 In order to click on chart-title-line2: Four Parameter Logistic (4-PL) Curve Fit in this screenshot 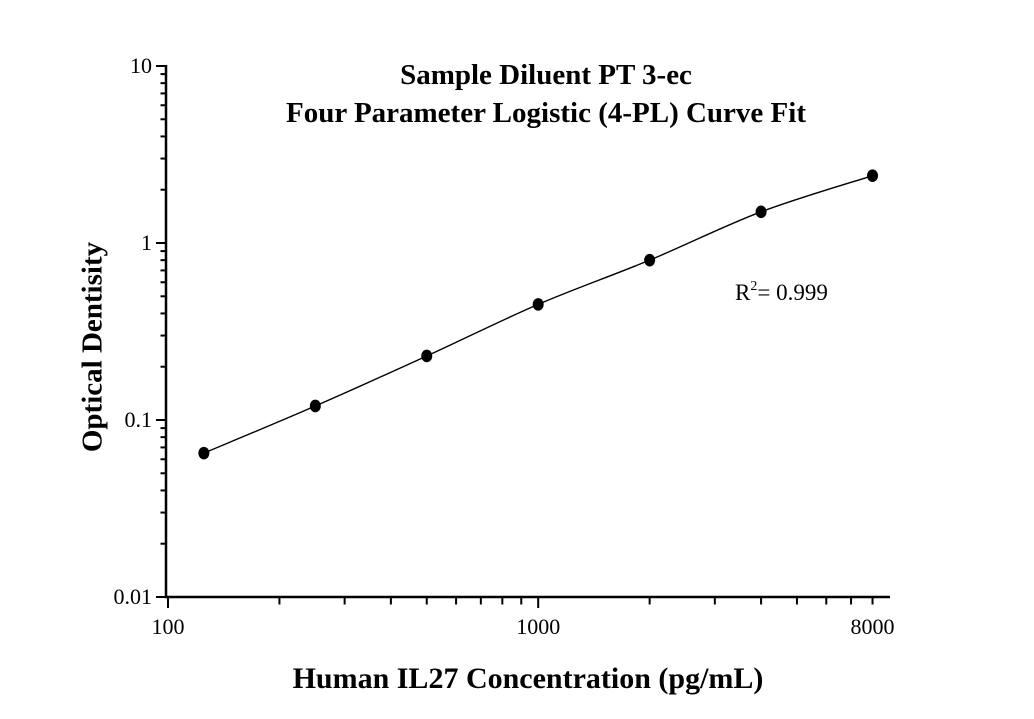, I will do `click(546, 113)`.